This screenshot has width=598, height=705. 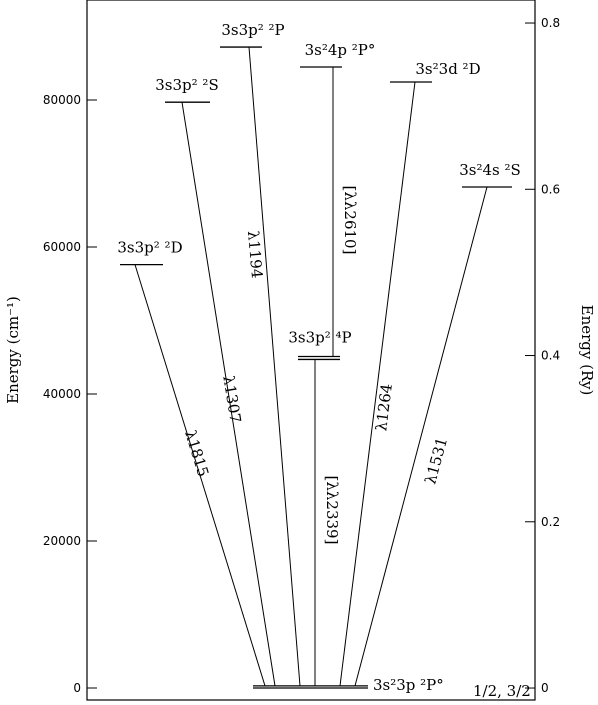 I want to click on y-axis-label: Energy (cm⁻¹), so click(x=13, y=350).